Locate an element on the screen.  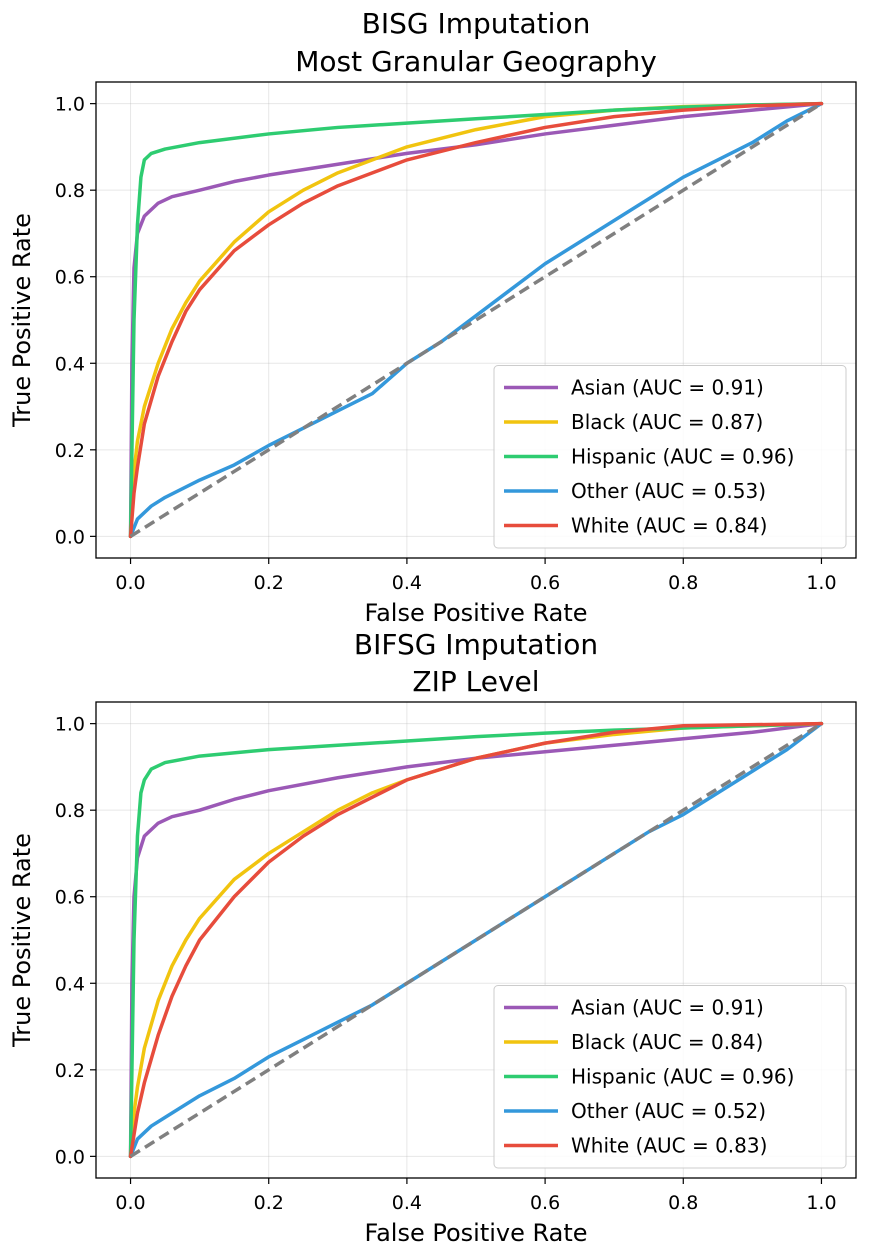
legend-entry-label: Black (AUC = 0.87) is located at coordinates (667, 422).